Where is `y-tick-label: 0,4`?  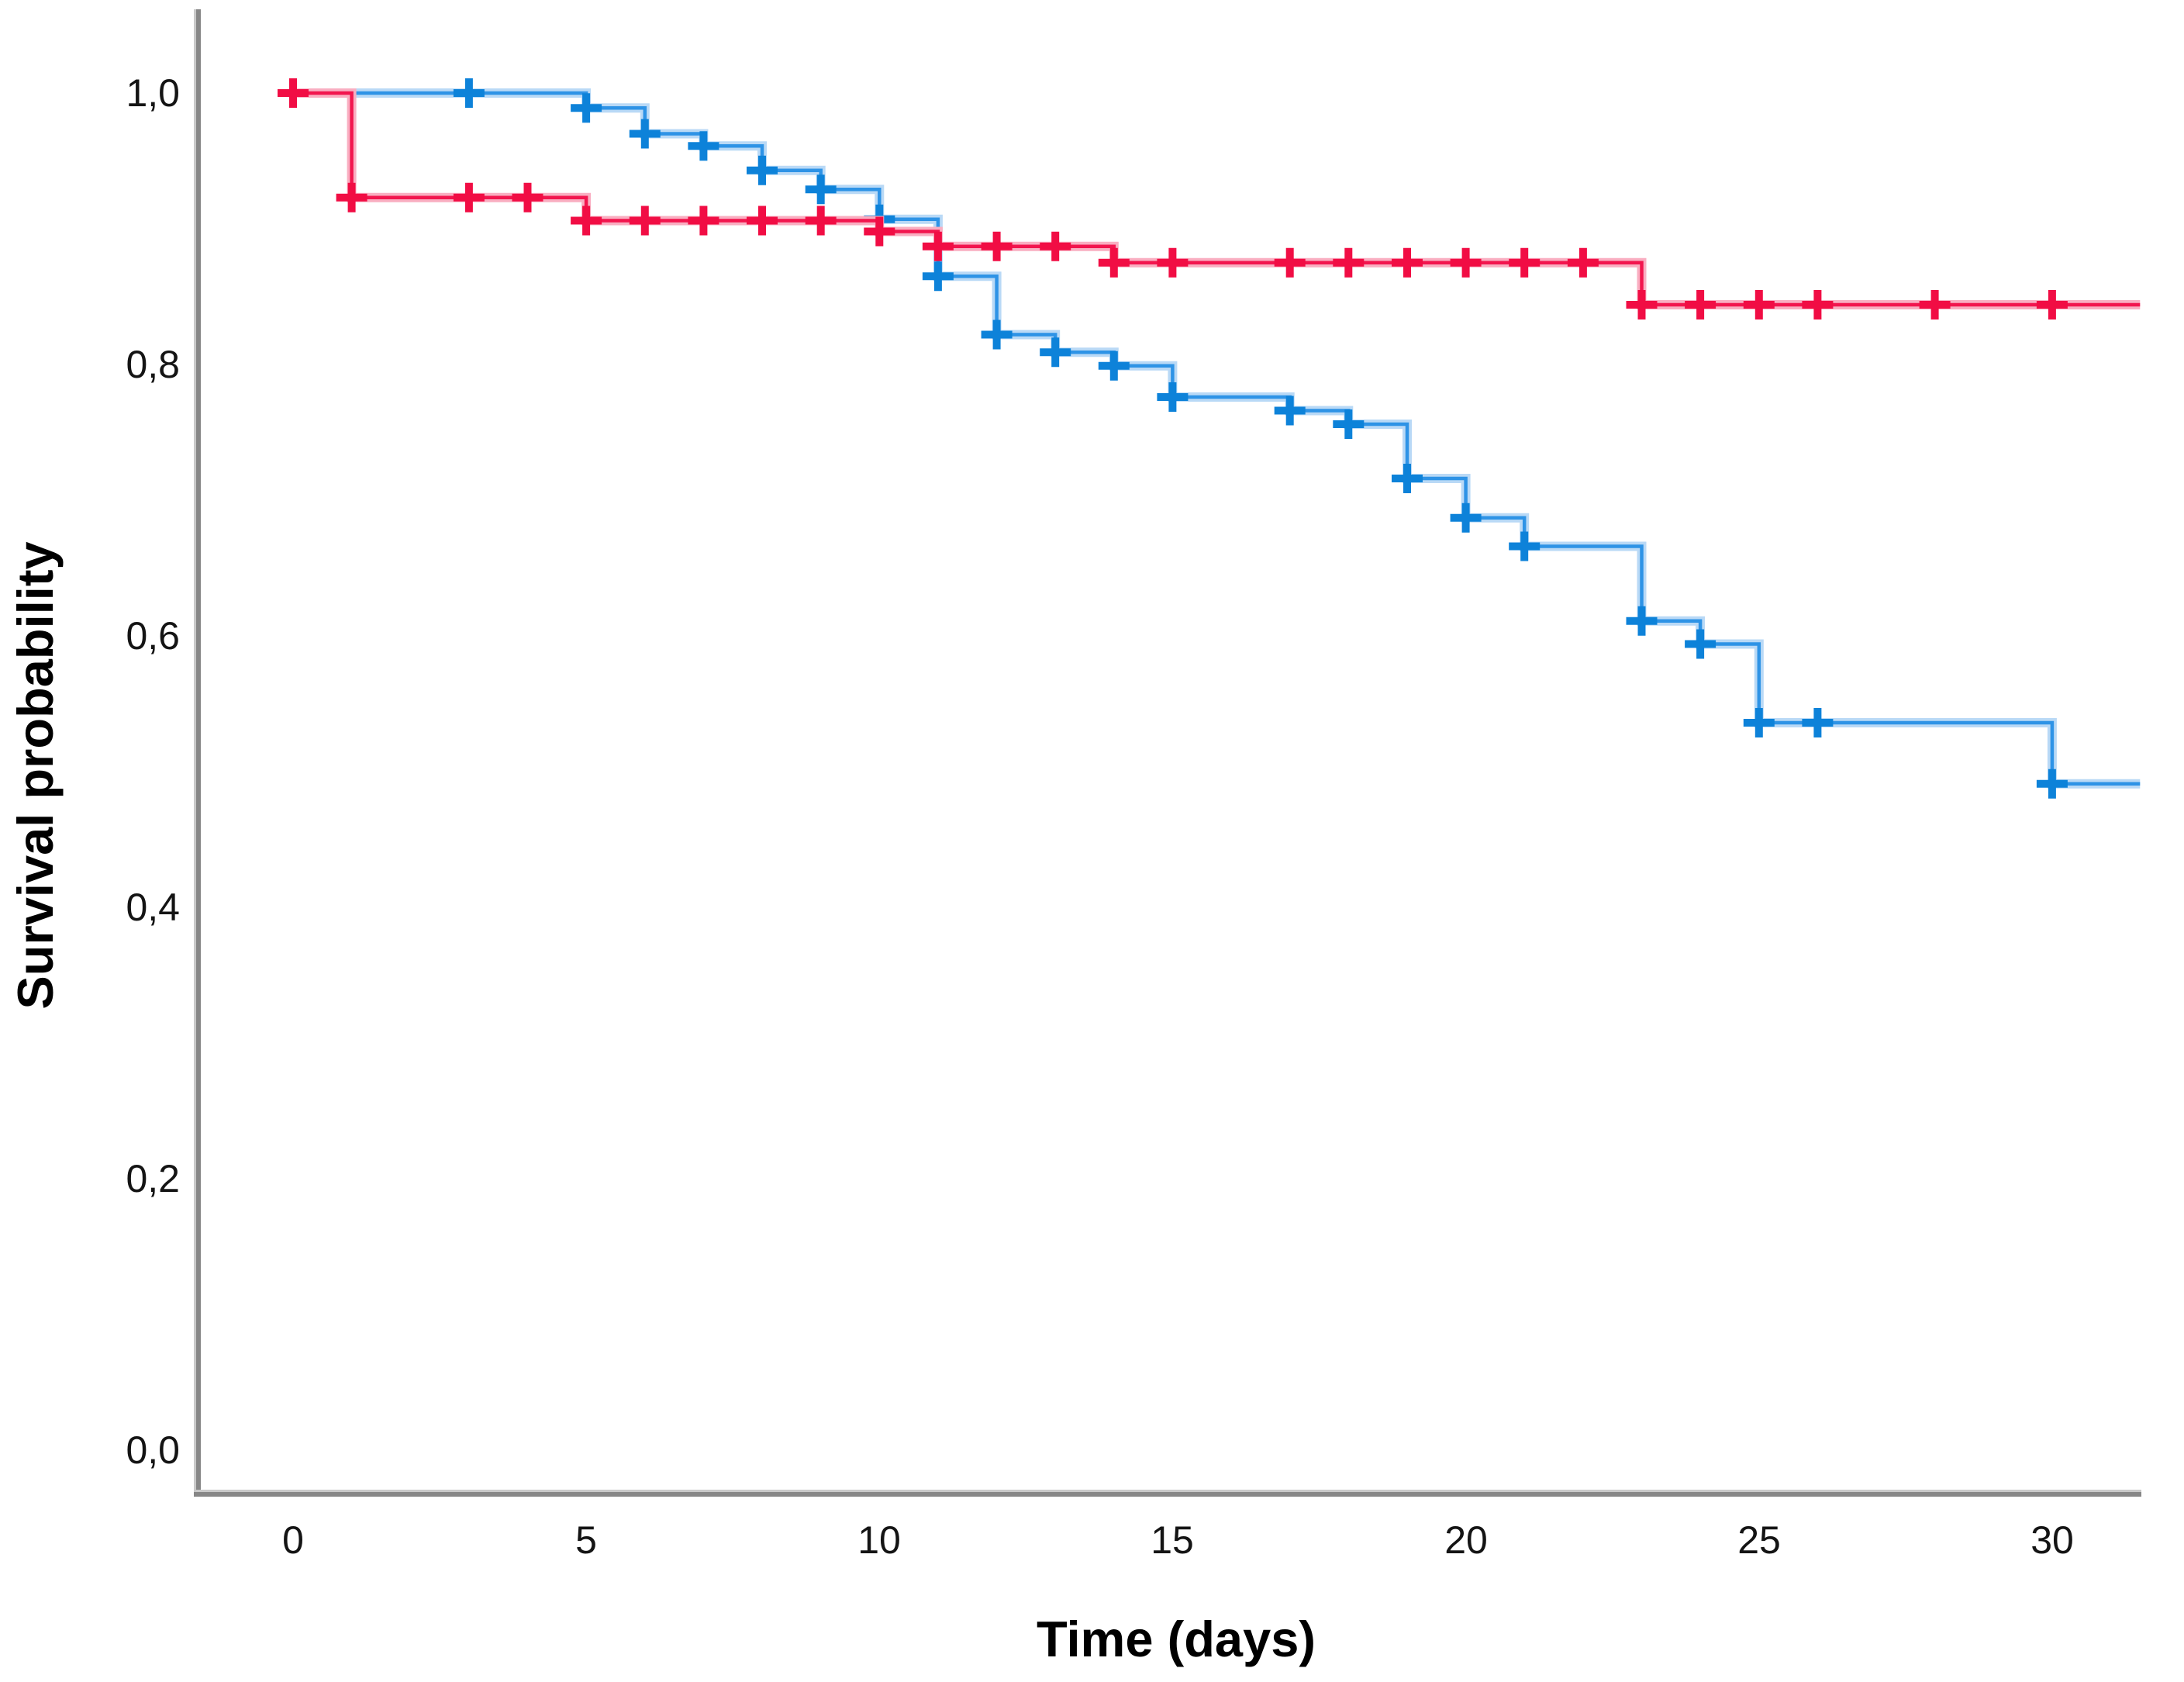 y-tick-label: 0,4 is located at coordinates (153, 907).